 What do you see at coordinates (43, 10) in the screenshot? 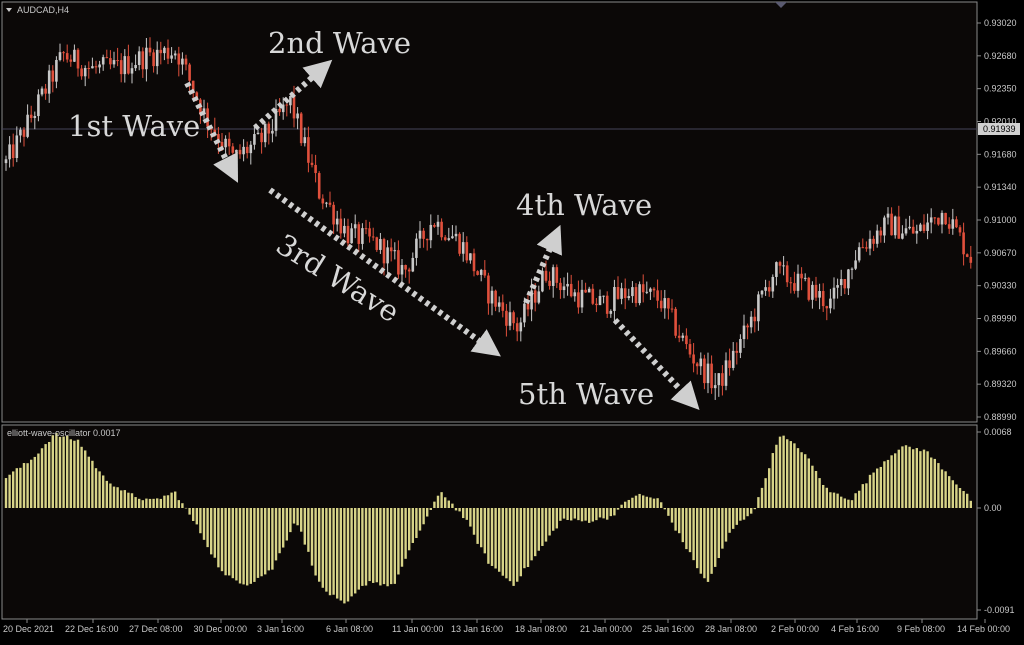
I see `symbol-label: AUDCAD,H4` at bounding box center [43, 10].